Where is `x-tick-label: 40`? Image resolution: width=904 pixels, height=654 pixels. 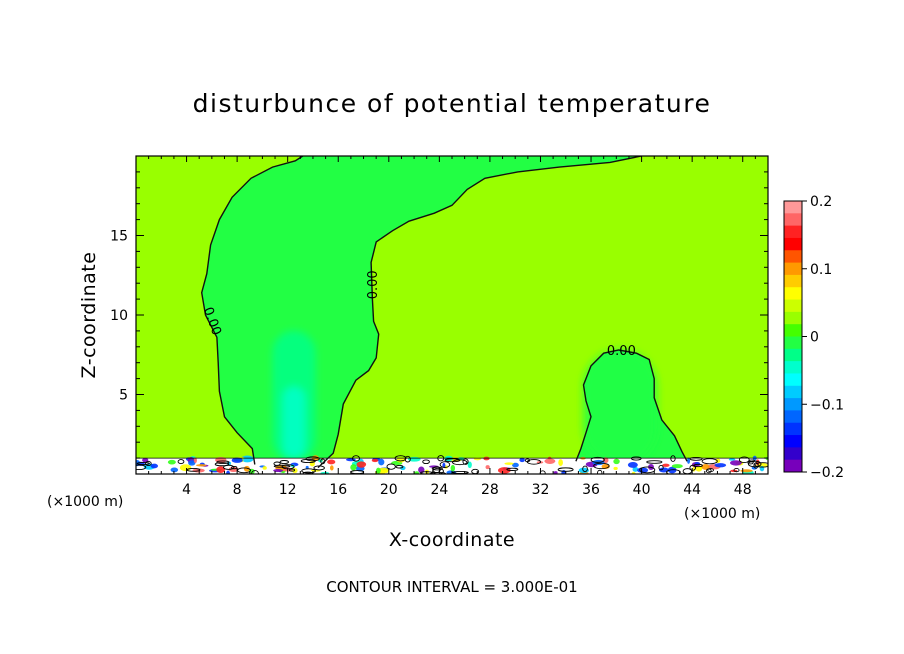
x-tick-label: 40 is located at coordinates (642, 490).